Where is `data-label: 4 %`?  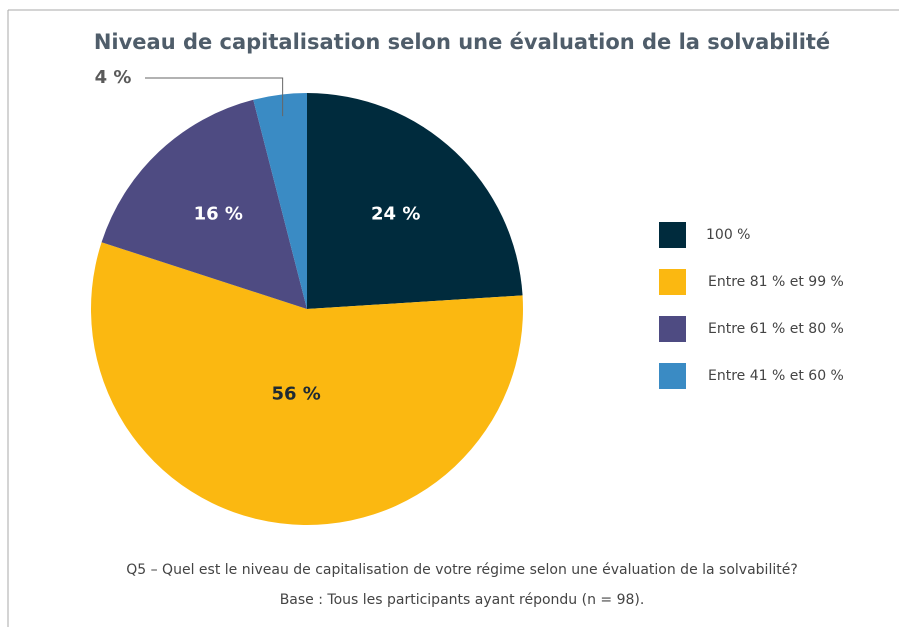
data-label: 4 % is located at coordinates (113, 77).